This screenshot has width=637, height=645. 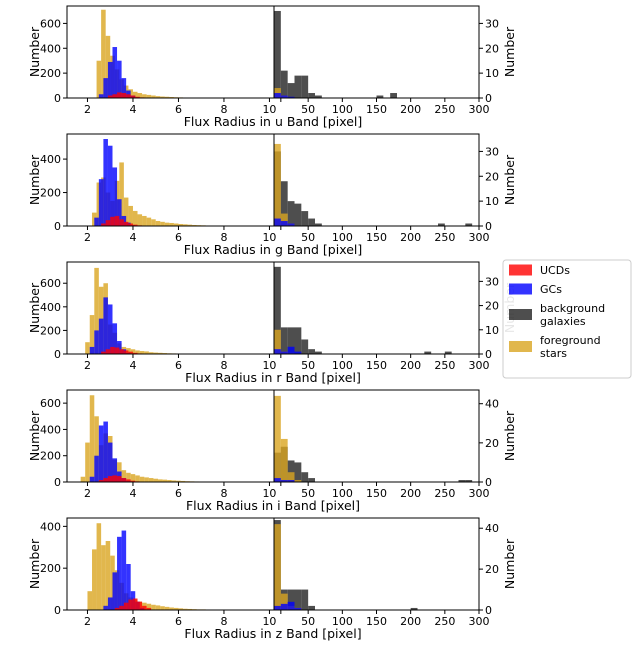 What do you see at coordinates (563, 321) in the screenshot?
I see `legend-label: galaxies` at bounding box center [563, 321].